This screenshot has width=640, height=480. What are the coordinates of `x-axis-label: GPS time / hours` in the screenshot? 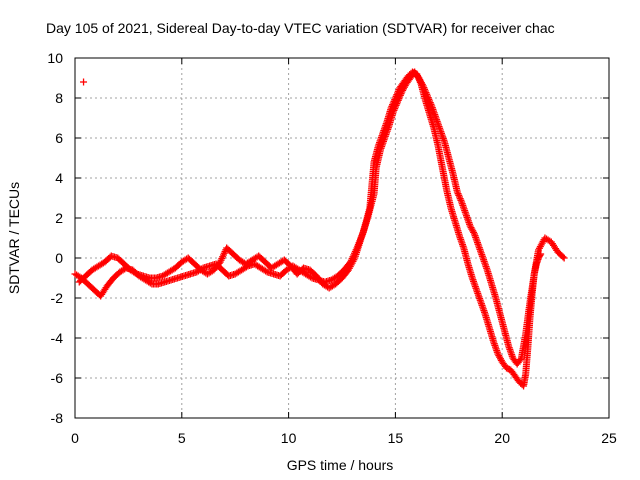 It's located at (340, 465).